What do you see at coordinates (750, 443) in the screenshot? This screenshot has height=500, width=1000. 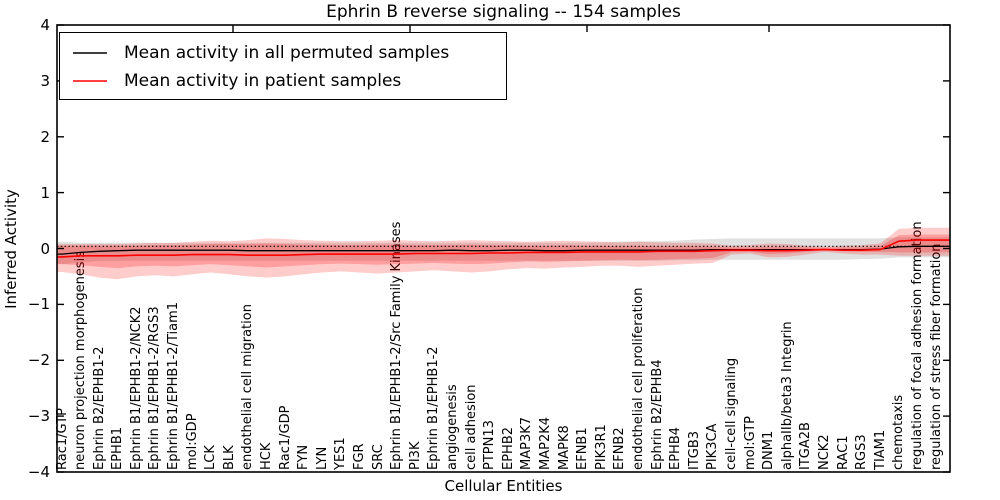 I see `x-category-label: mol:GTP` at bounding box center [750, 443].